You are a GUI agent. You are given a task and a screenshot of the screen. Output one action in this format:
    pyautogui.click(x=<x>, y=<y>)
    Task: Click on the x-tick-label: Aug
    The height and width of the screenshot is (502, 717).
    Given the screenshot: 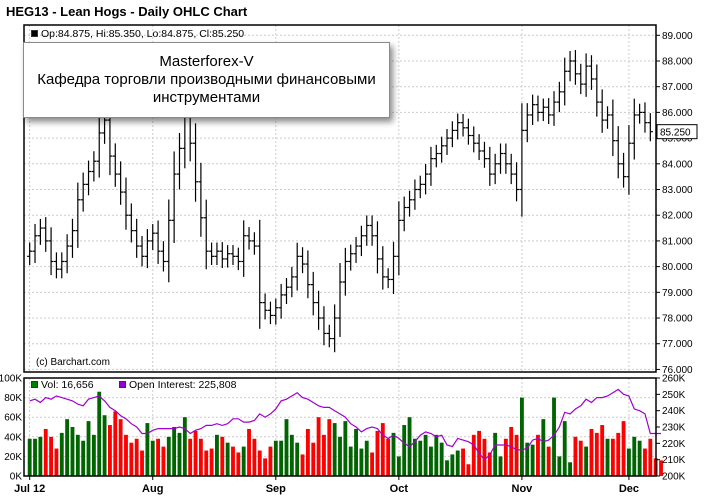 What is the action you would take?
    pyautogui.click(x=152, y=489)
    